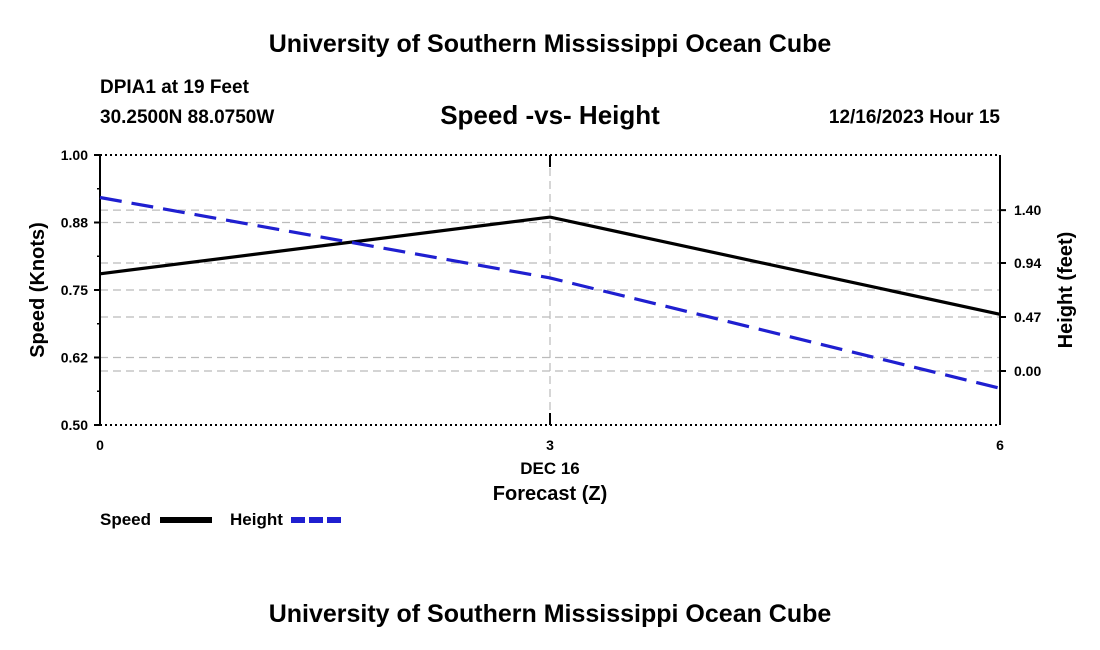  What do you see at coordinates (1000, 445) in the screenshot?
I see `x-tick-label-2: 6` at bounding box center [1000, 445].